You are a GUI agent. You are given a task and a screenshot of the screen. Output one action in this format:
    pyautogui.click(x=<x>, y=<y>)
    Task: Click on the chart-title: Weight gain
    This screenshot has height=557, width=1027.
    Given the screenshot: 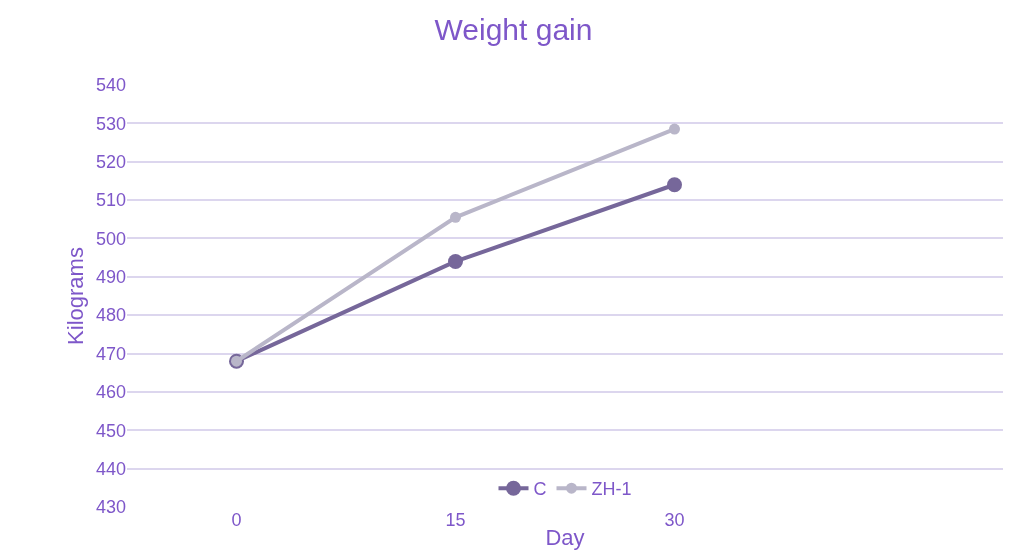 What is the action you would take?
    pyautogui.click(x=513, y=30)
    